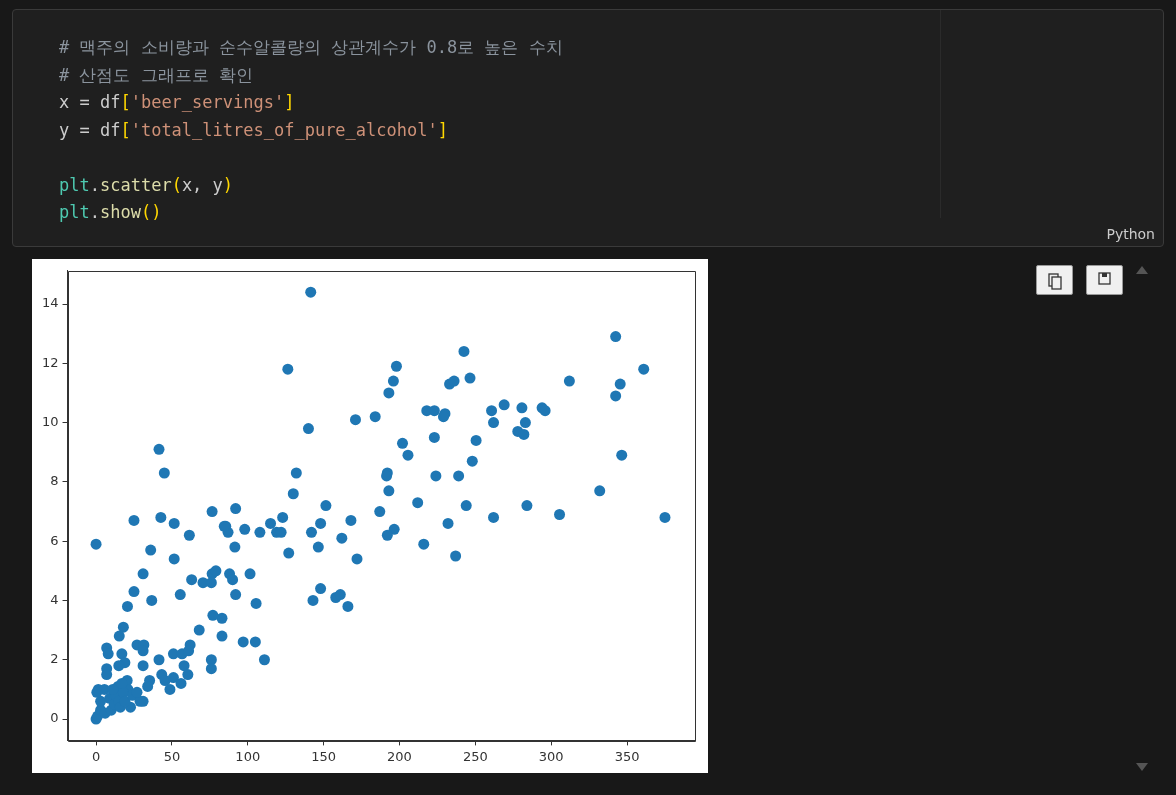 The height and width of the screenshot is (795, 1176). What do you see at coordinates (172, 756) in the screenshot?
I see `x-tick-label: 50` at bounding box center [172, 756].